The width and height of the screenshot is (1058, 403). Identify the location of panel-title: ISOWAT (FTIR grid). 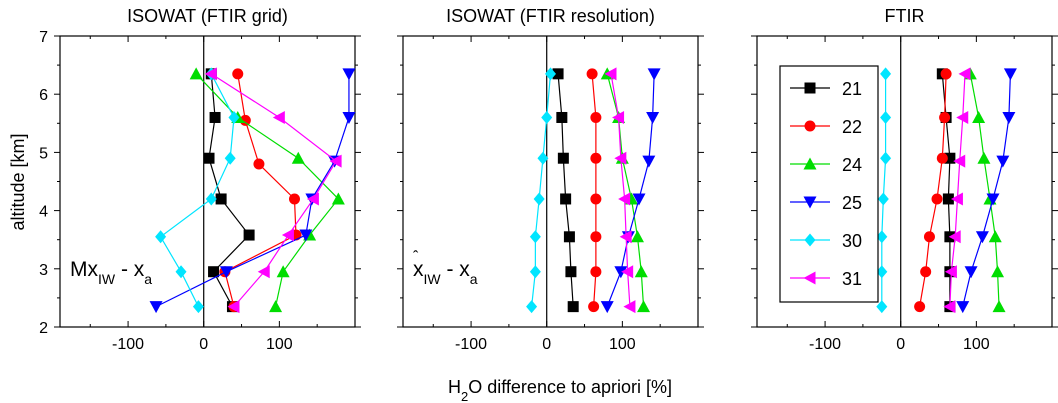
(207, 16).